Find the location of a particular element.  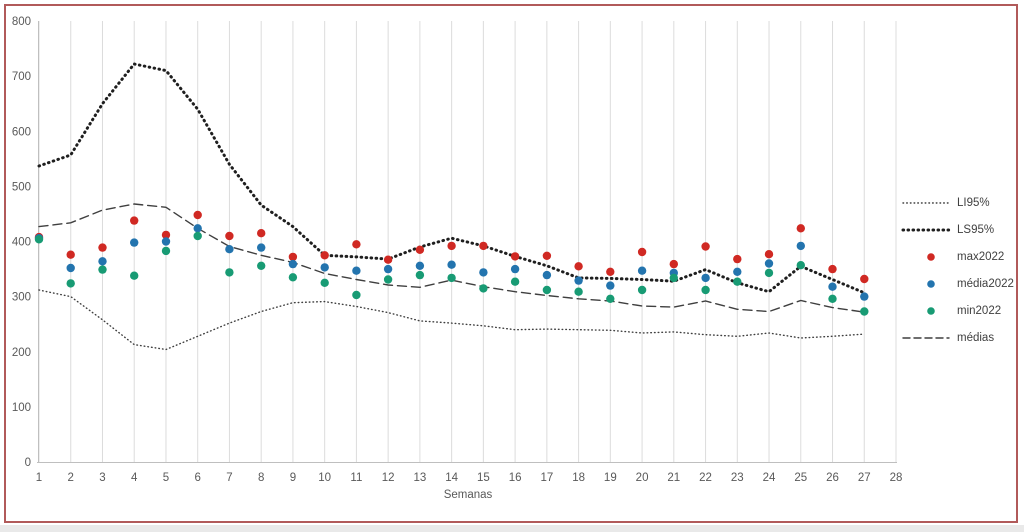

legend-item-medias: médias is located at coordinates (960, 337).